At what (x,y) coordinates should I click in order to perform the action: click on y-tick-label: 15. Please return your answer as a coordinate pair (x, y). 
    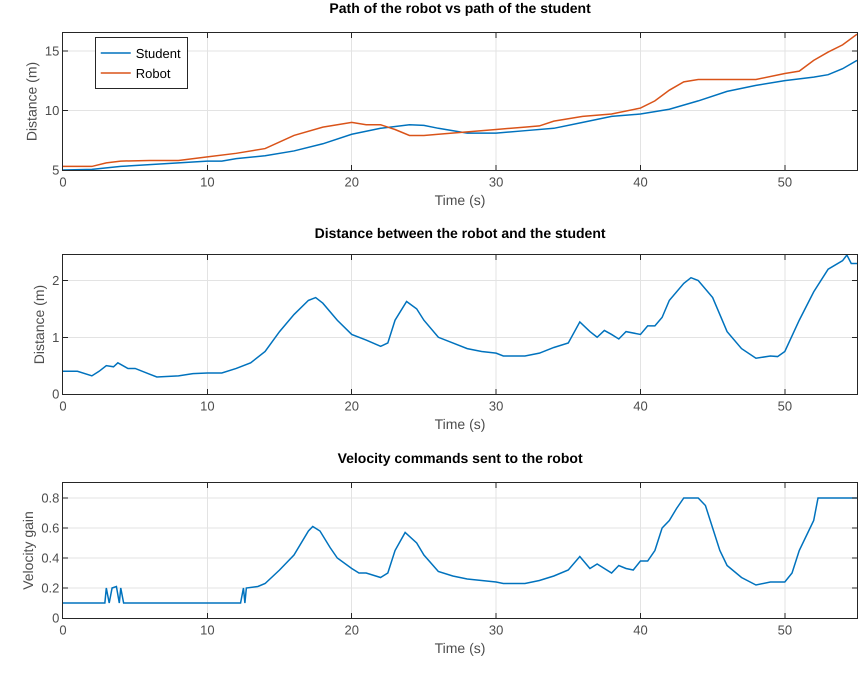
    Looking at the image, I should click on (52, 50).